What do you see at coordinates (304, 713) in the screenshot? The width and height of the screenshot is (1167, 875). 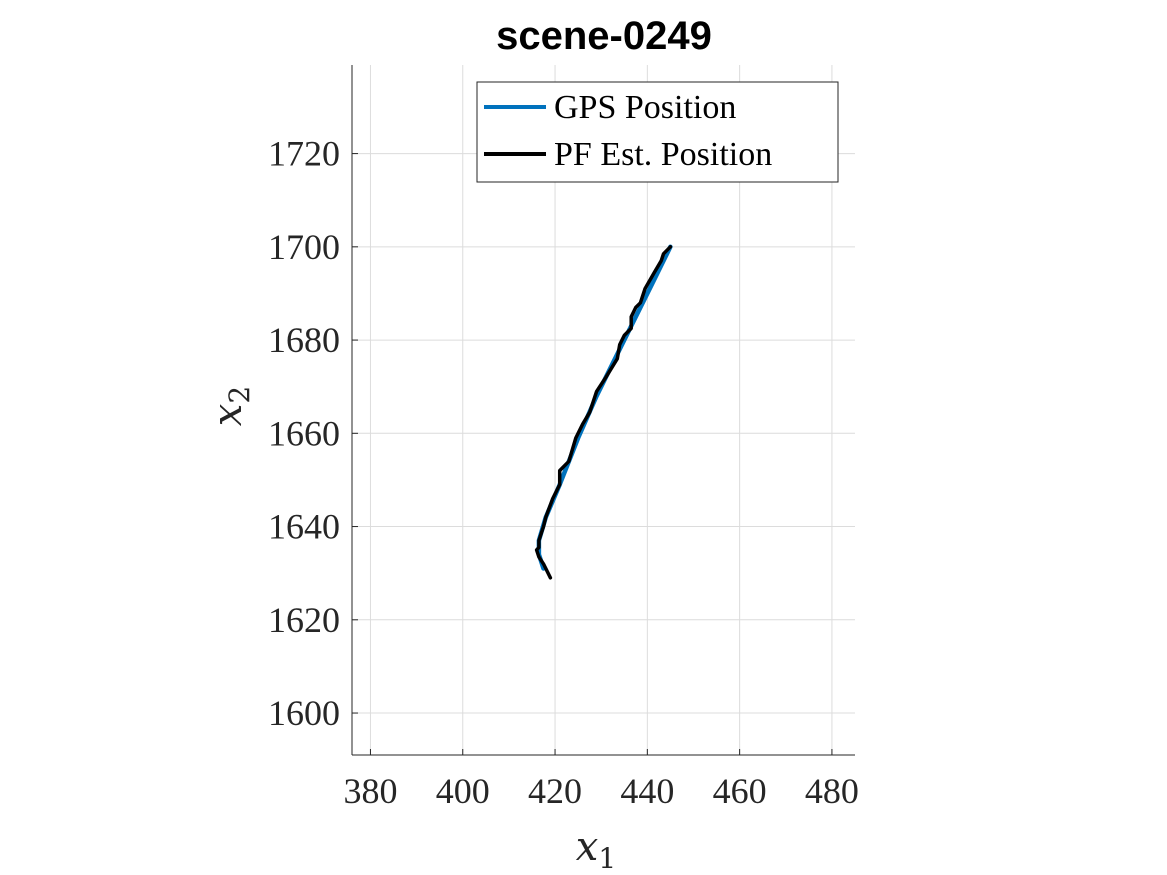 I see `y-tick-label: 1600` at bounding box center [304, 713].